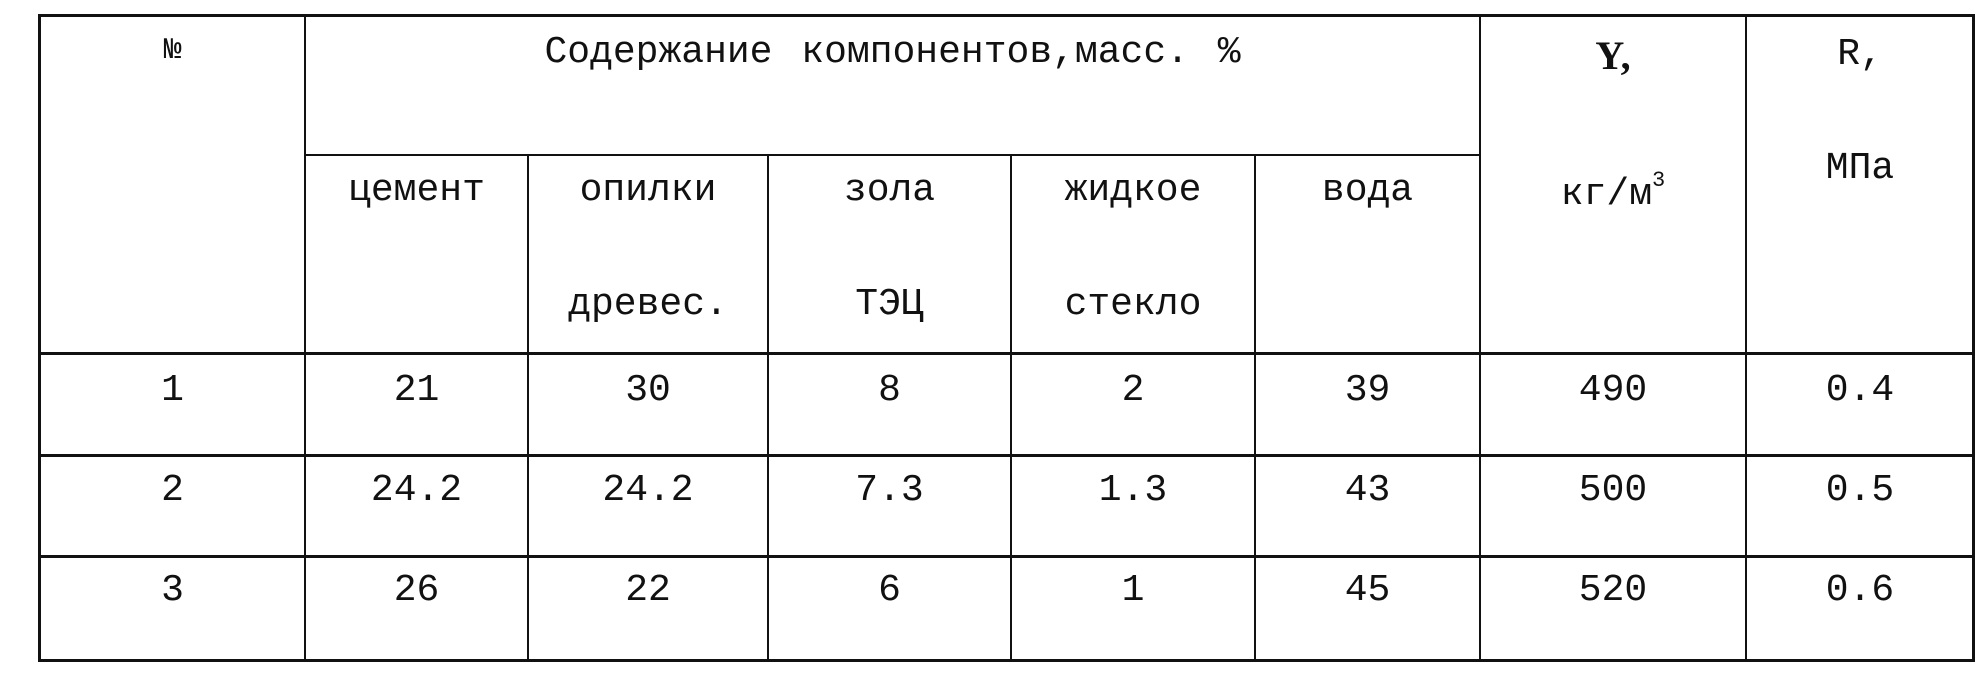 The image size is (1980, 680). What do you see at coordinates (889, 590) in the screenshot?
I see `table-cell: 6` at bounding box center [889, 590].